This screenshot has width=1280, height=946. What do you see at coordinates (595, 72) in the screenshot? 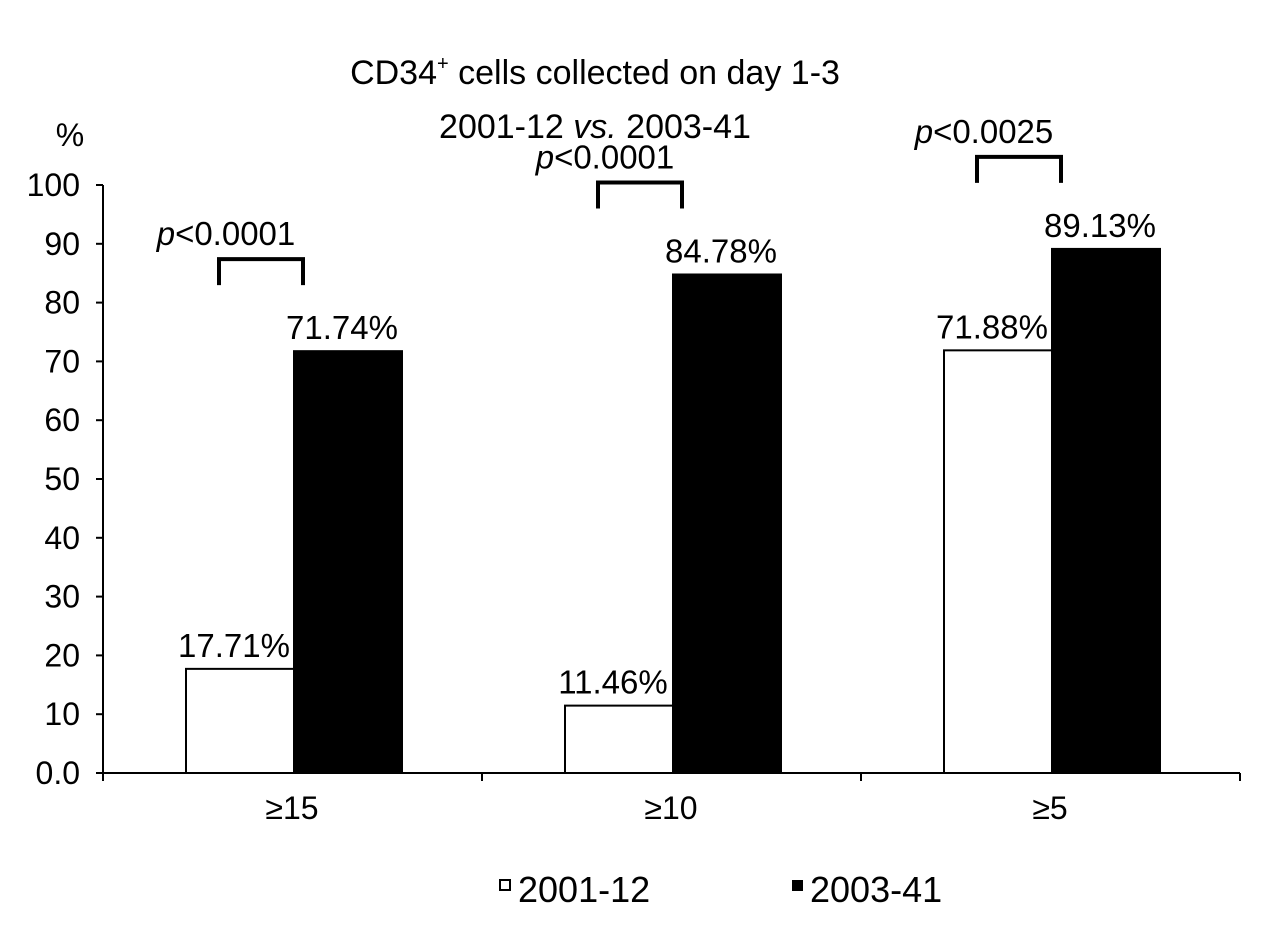
I see `chart-title-line1: CD34+ cells collected on day 1-3` at bounding box center [595, 72].